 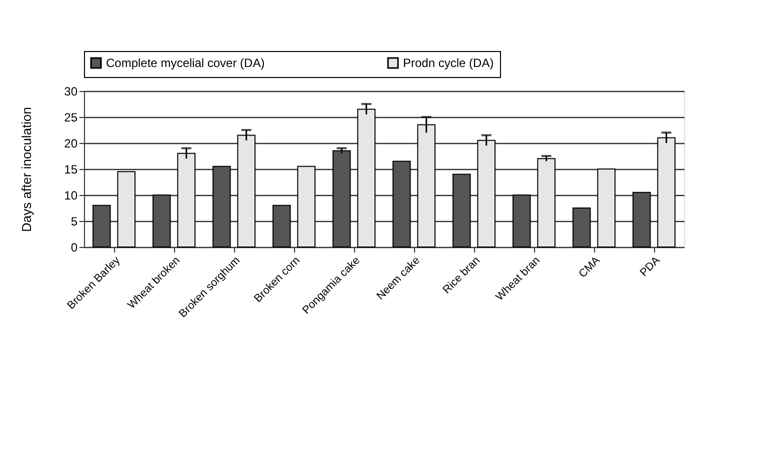 What do you see at coordinates (26, 169) in the screenshot?
I see `y-axis-title: Days after inoculation` at bounding box center [26, 169].